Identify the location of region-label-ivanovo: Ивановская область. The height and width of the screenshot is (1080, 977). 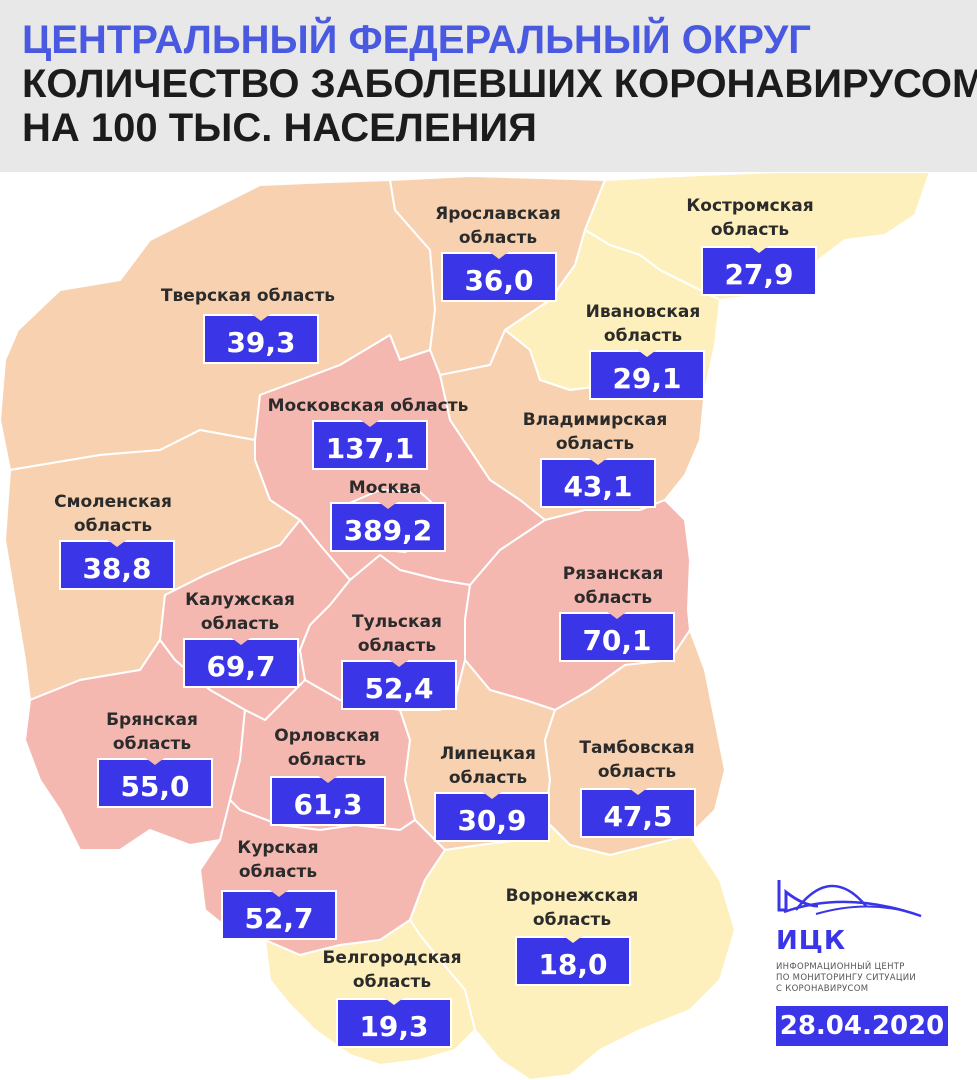
(643, 324).